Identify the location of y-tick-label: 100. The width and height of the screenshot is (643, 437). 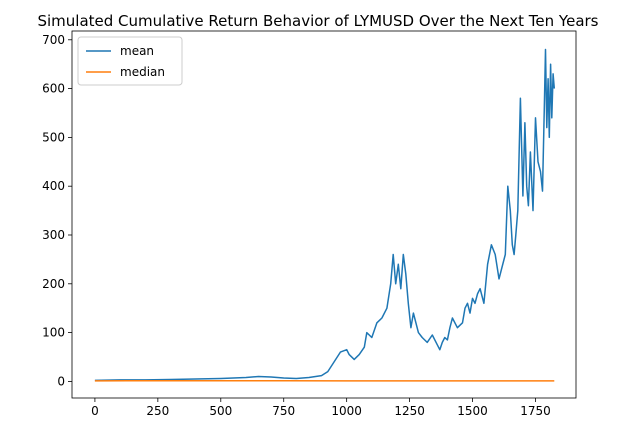
(53, 333).